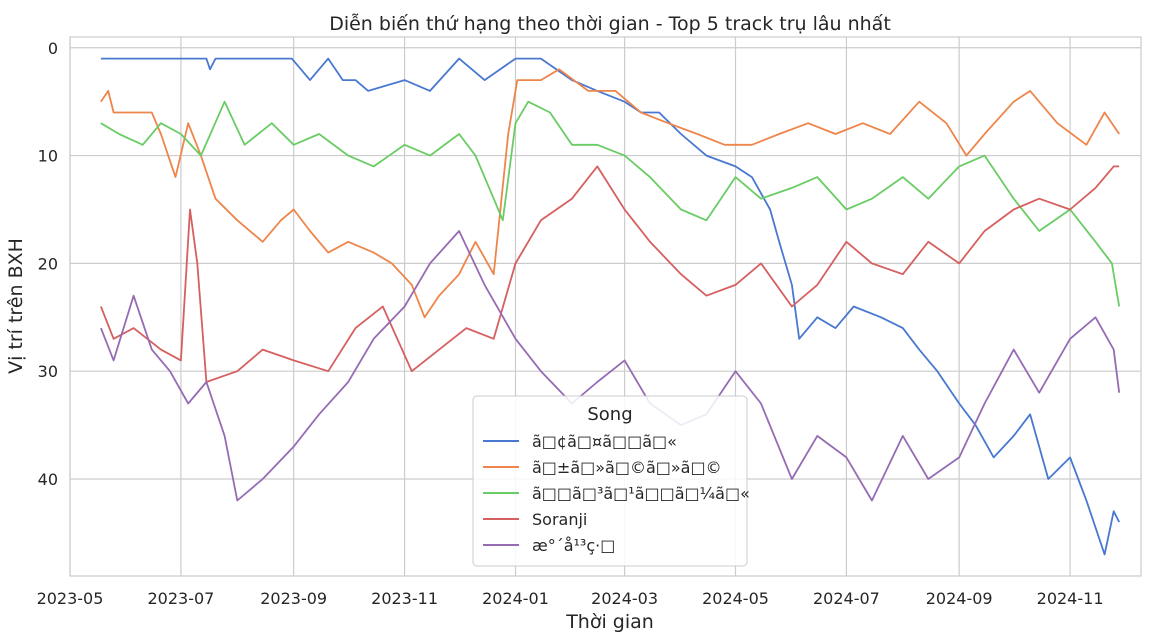 Image resolution: width=1163 pixels, height=641 pixels. What do you see at coordinates (609, 414) in the screenshot?
I see `legend-title: Song` at bounding box center [609, 414].